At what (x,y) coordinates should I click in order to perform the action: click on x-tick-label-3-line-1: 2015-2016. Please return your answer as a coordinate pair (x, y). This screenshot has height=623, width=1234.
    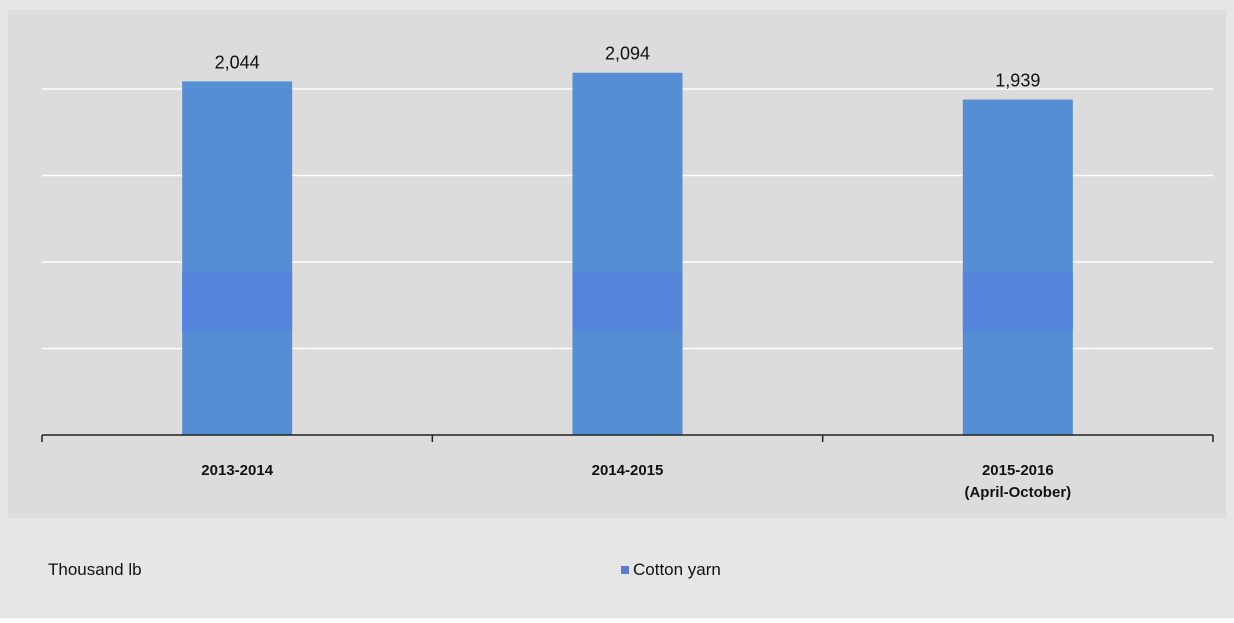
    Looking at the image, I should click on (1018, 470).